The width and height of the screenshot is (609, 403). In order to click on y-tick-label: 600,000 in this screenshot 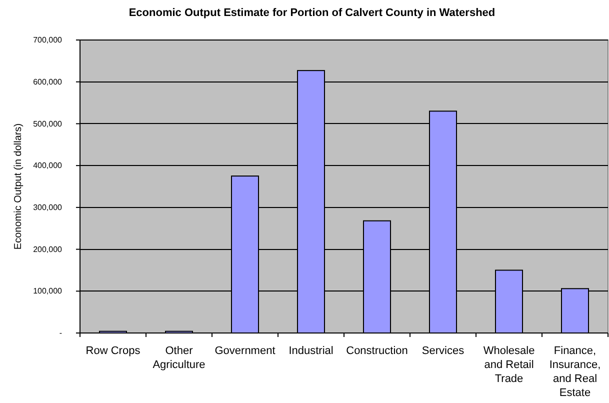, I will do `click(48, 81)`.